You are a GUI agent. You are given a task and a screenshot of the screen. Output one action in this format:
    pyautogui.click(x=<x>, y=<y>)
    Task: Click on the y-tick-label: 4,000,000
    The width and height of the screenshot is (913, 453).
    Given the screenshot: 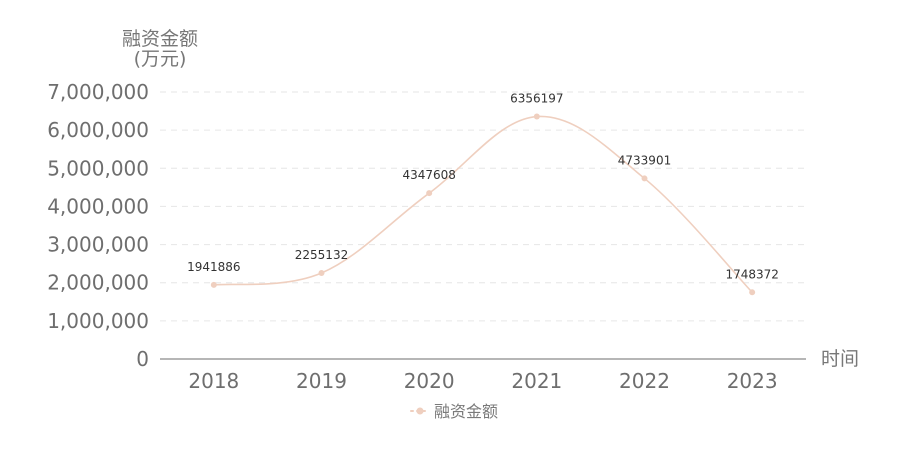 What is the action you would take?
    pyautogui.click(x=98, y=206)
    